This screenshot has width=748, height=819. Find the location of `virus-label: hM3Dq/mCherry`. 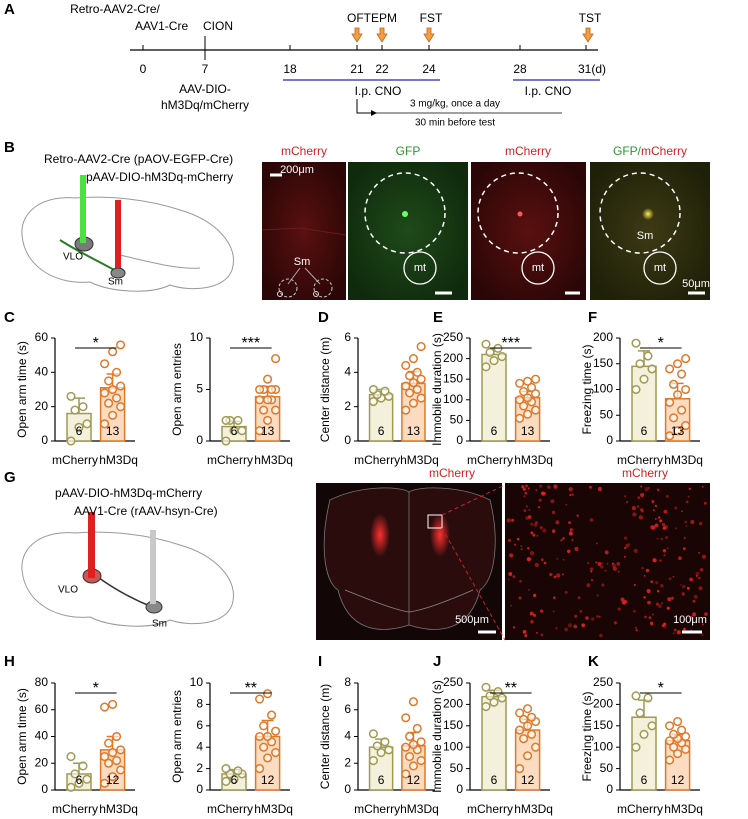

virus-label: hM3Dq/mCherry is located at coordinates (205, 105).